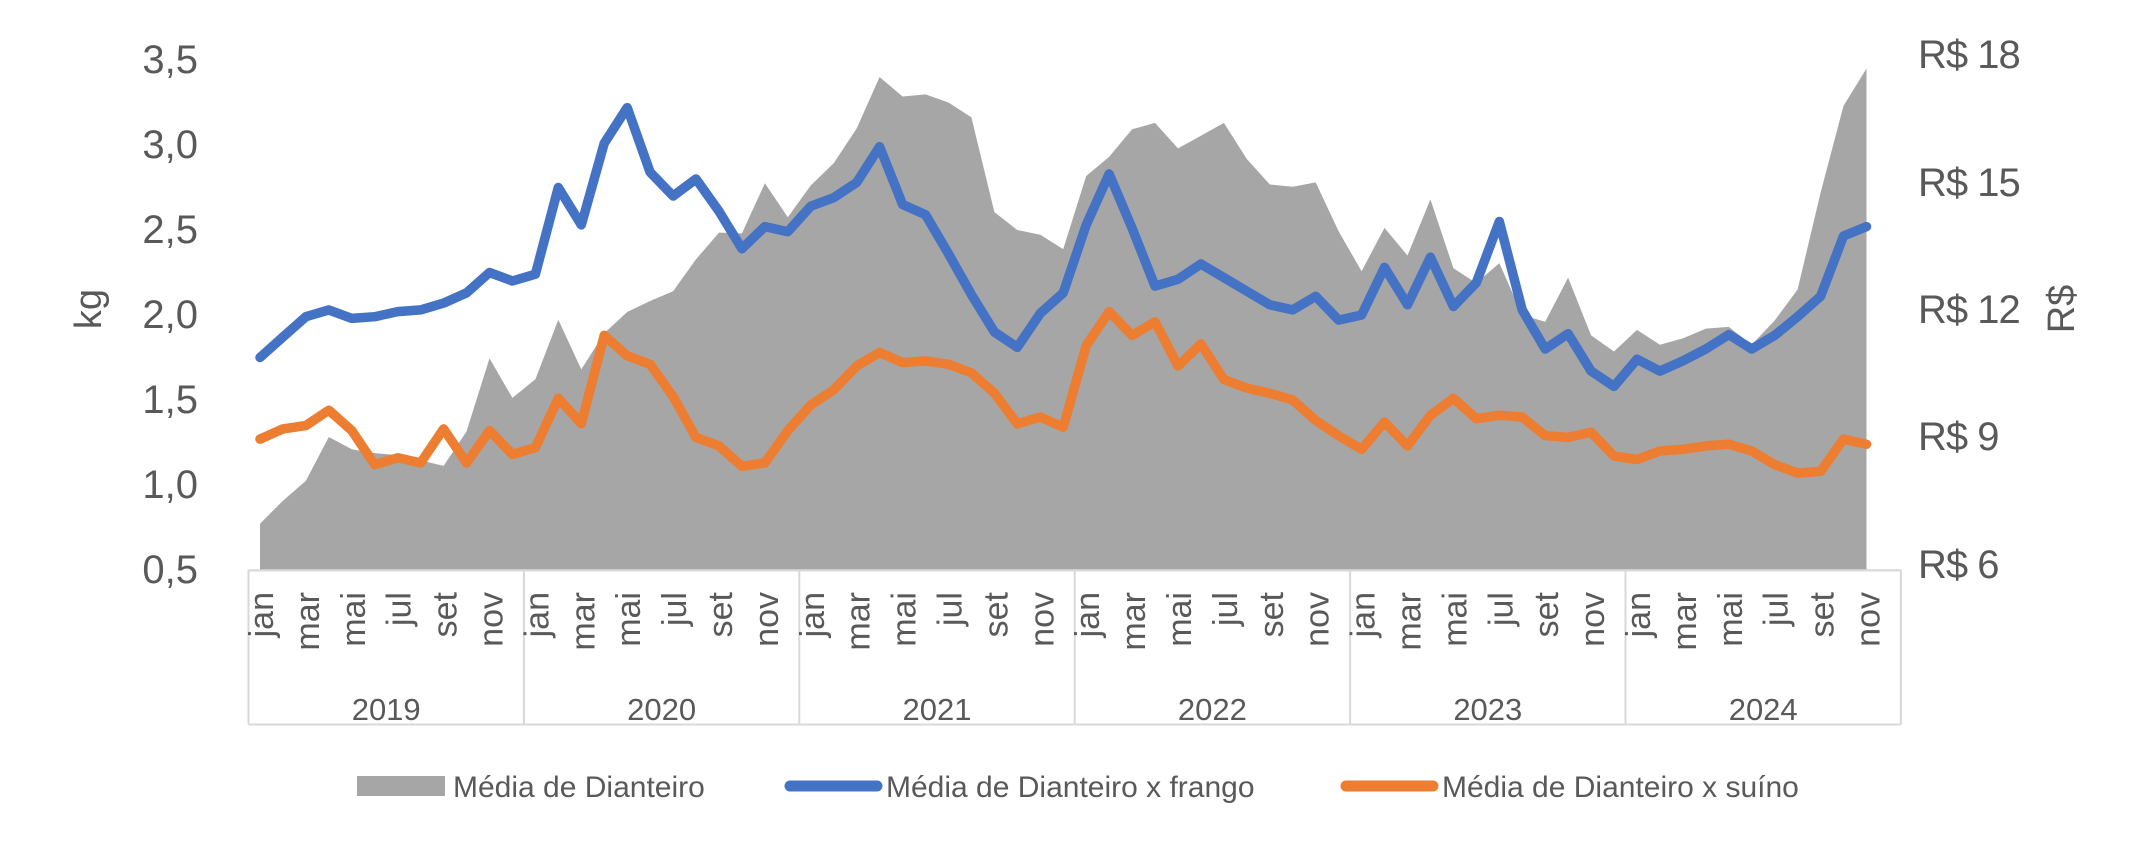  Describe the element at coordinates (170, 400) in the screenshot. I see `svg-text: 1,5` at that location.